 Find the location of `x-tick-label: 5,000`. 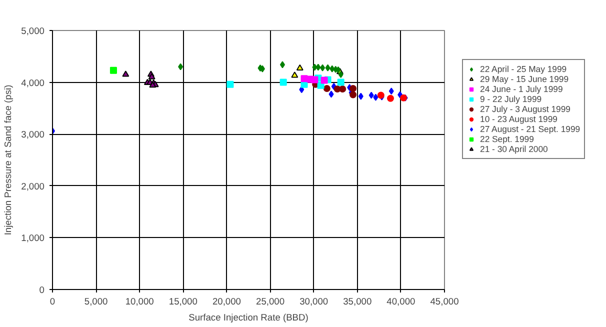

x-tick-label: 5,000 is located at coordinates (96, 301).